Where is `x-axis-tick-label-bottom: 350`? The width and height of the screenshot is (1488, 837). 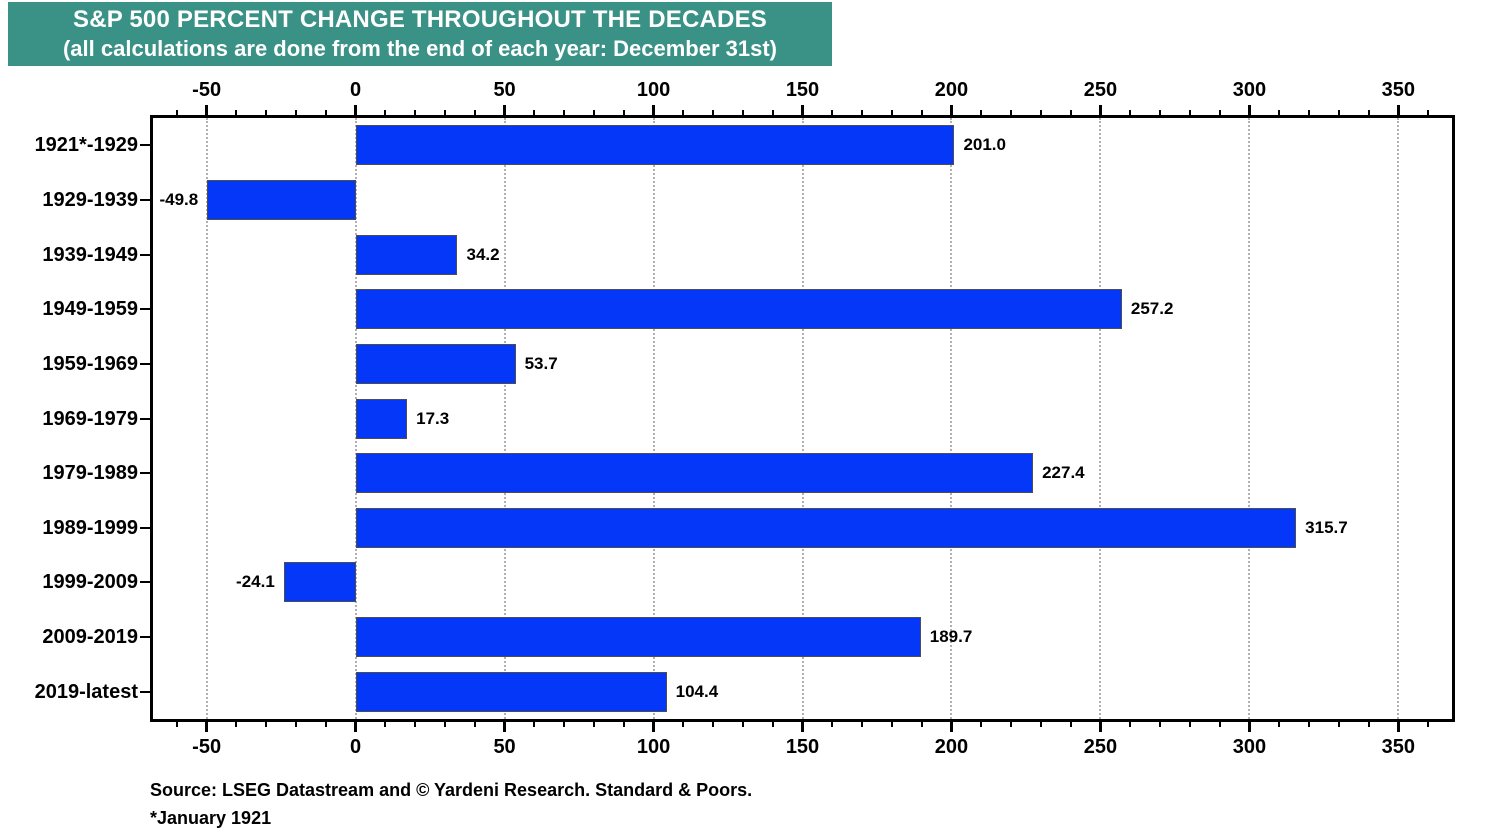
x-axis-tick-label-bottom: 350 is located at coordinates (1398, 747).